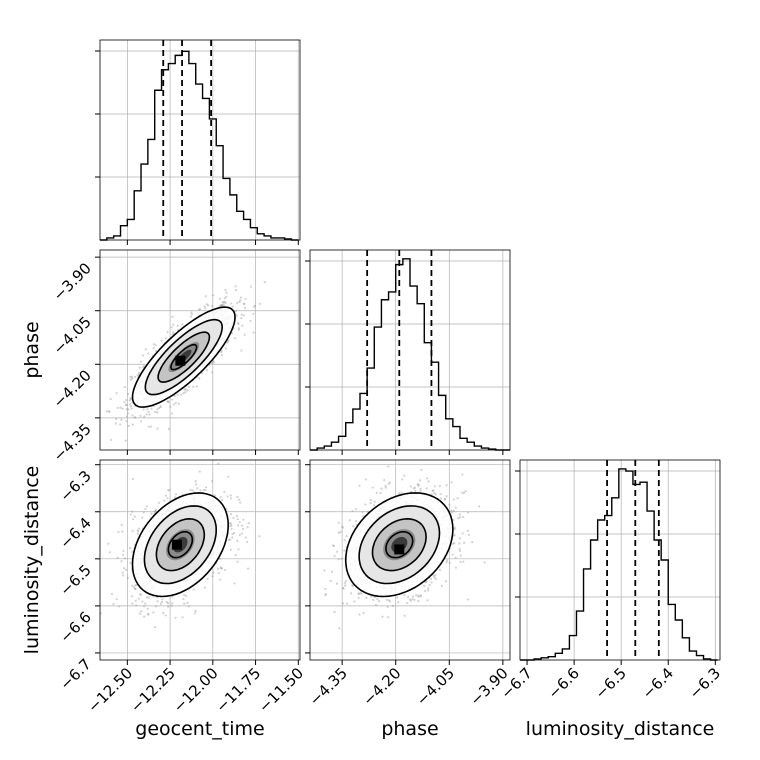 This screenshot has height=760, width=760. Describe the element at coordinates (75, 627) in the screenshot. I see `y-tick-label-luminosity_distance: −6.6` at that location.